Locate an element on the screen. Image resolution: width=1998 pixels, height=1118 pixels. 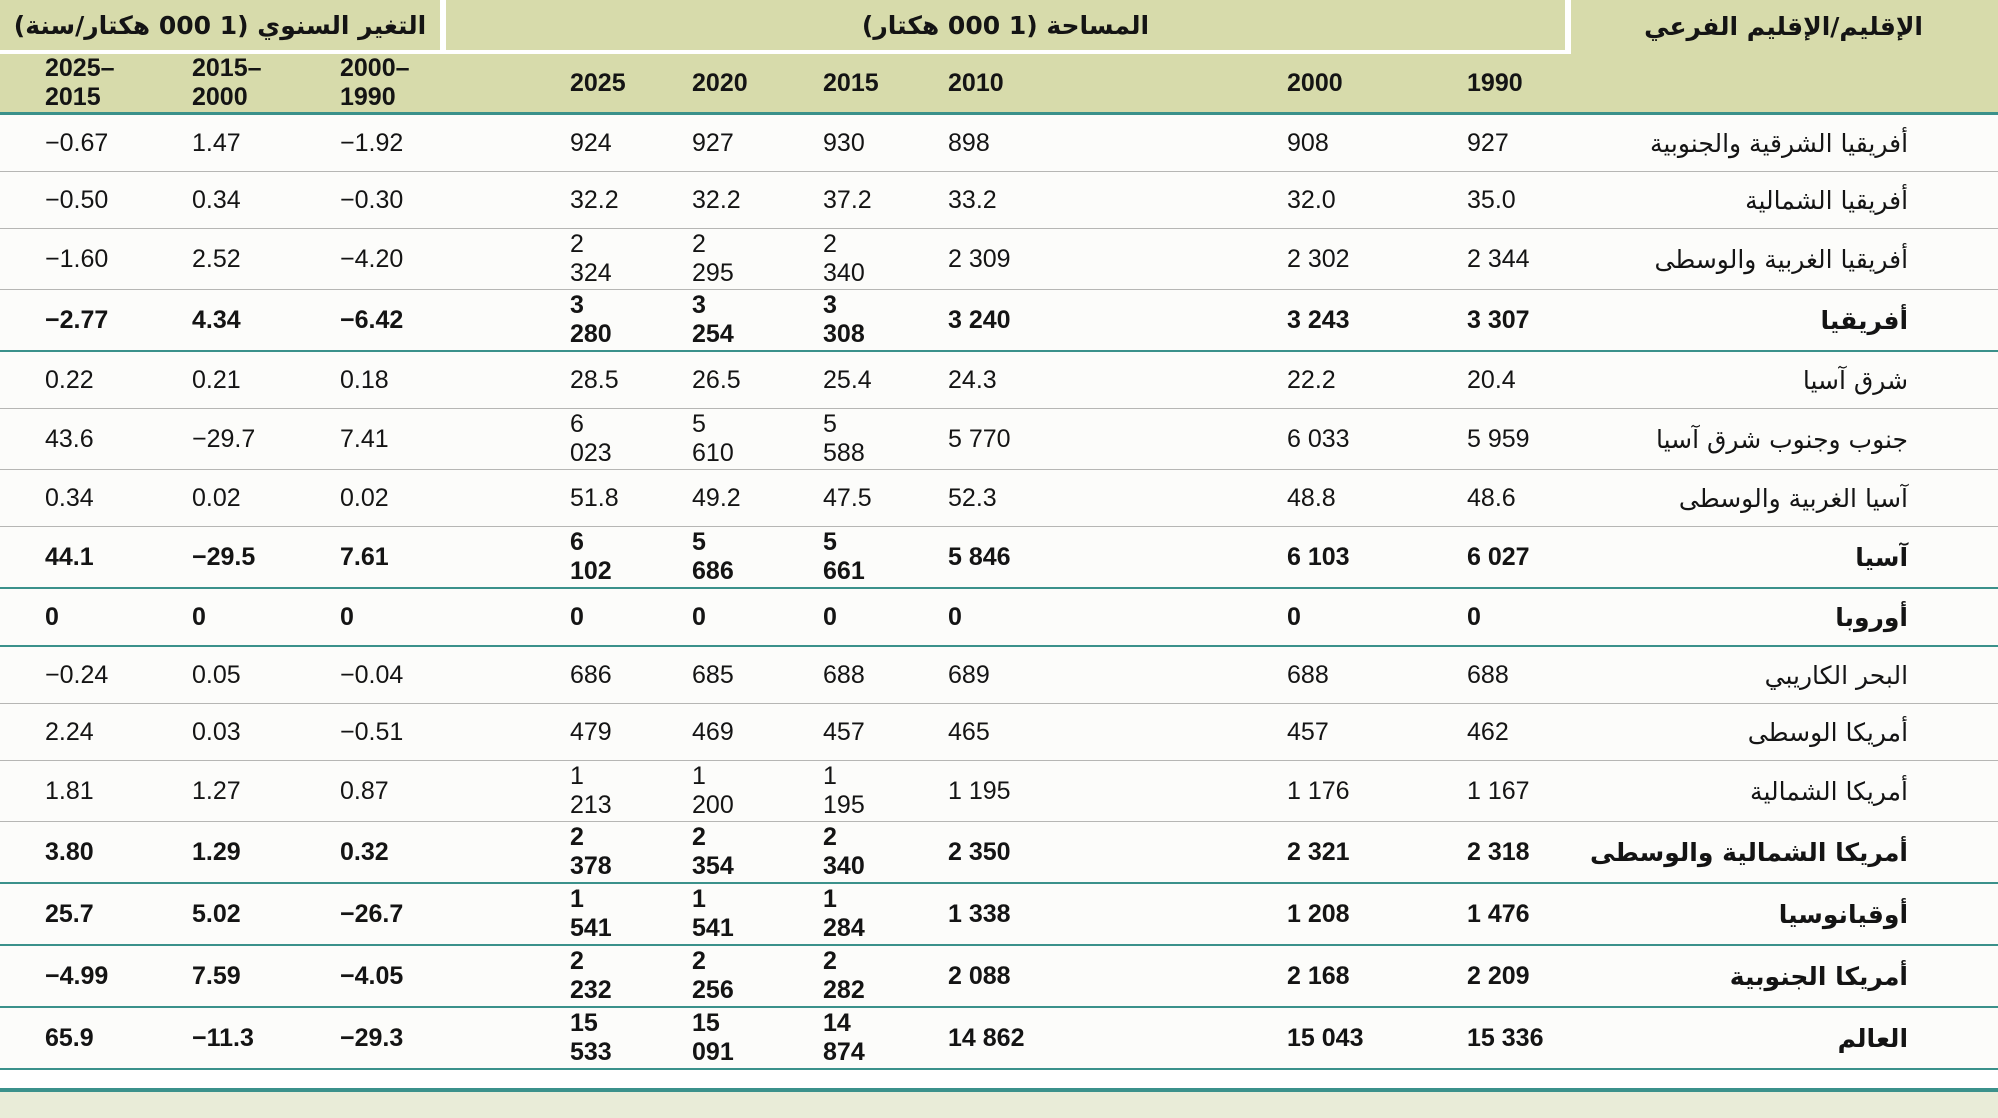
annual-change-value-1: 1.27 is located at coordinates (221, 791).